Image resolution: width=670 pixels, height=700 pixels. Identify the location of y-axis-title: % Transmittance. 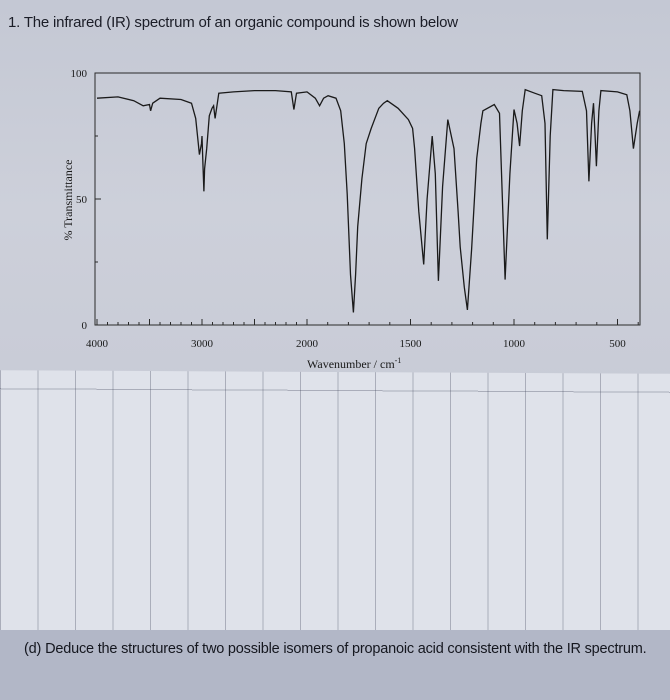
(68, 200).